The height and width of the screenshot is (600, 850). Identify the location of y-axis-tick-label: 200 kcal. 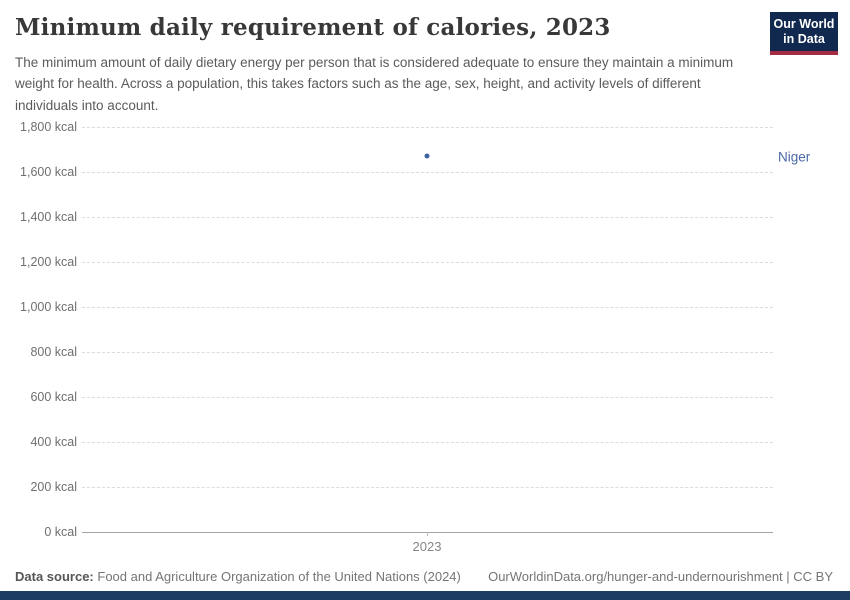
(53, 487).